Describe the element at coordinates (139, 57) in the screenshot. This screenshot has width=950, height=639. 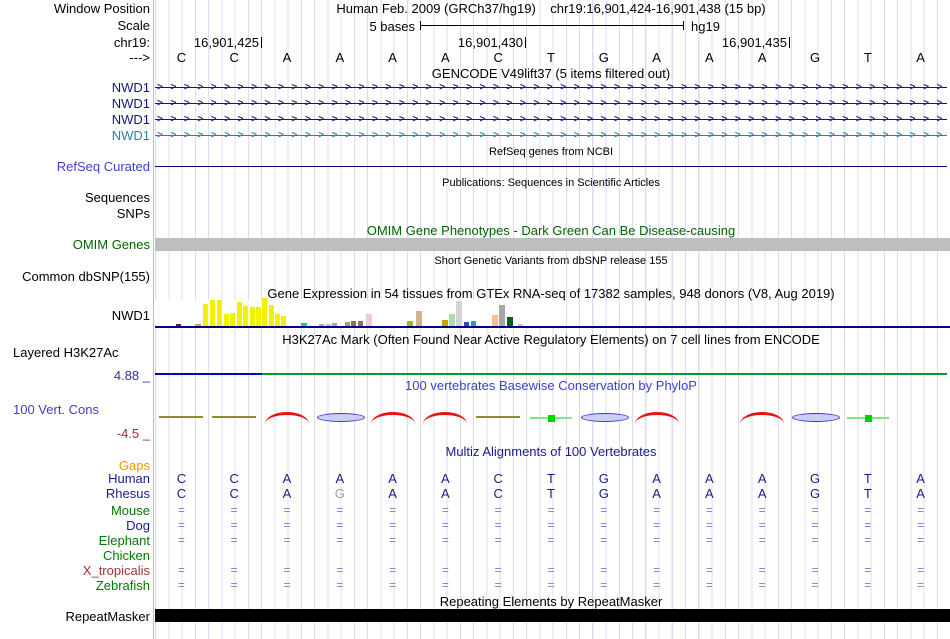
I see `strand-label: --->` at that location.